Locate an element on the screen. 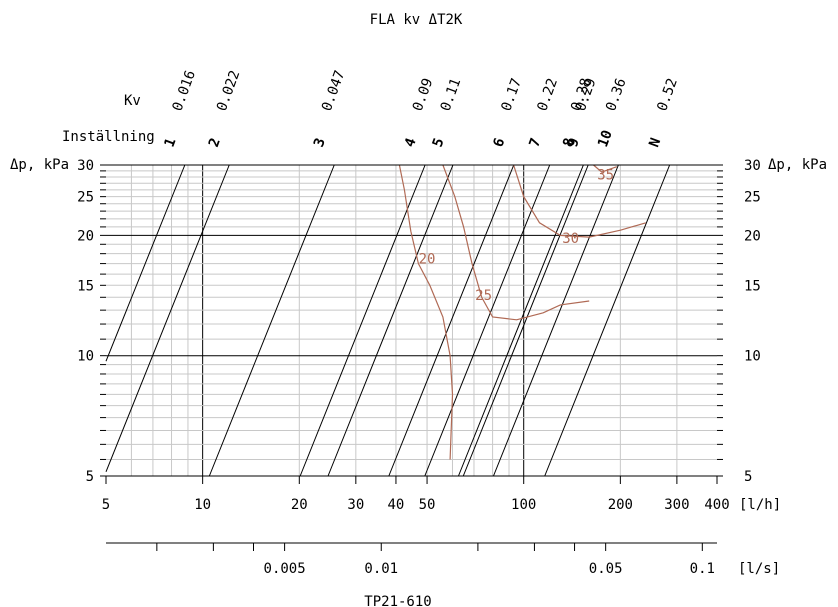  kv-row-label: Kv is located at coordinates (132, 101).